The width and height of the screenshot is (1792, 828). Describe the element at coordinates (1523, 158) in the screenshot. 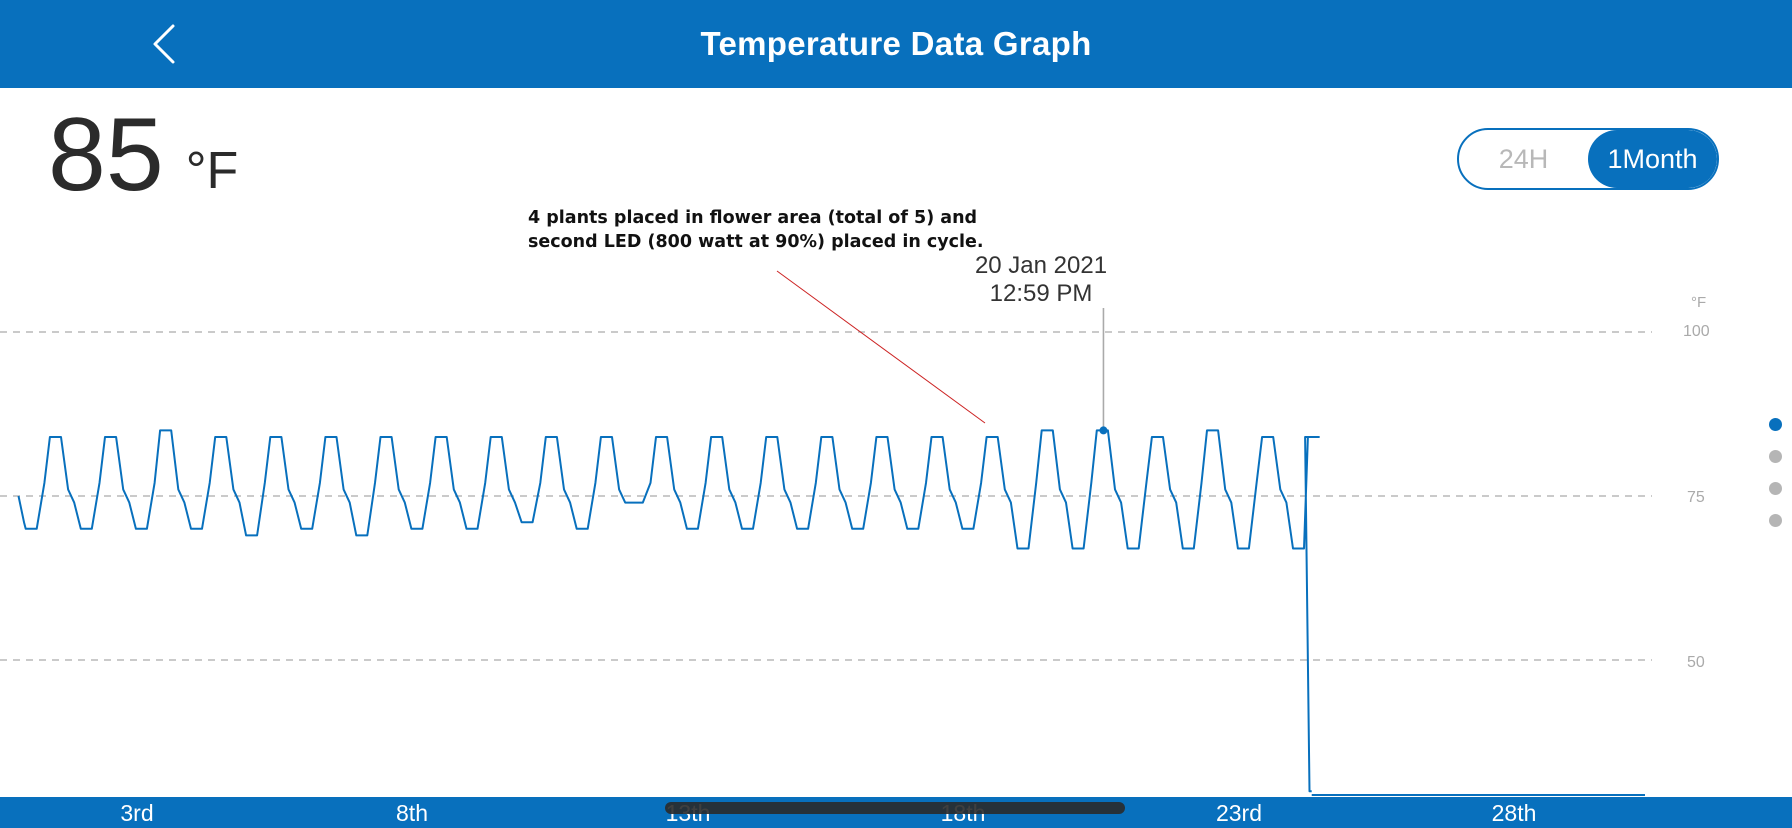

I see `range-24h-option: 24H` at that location.